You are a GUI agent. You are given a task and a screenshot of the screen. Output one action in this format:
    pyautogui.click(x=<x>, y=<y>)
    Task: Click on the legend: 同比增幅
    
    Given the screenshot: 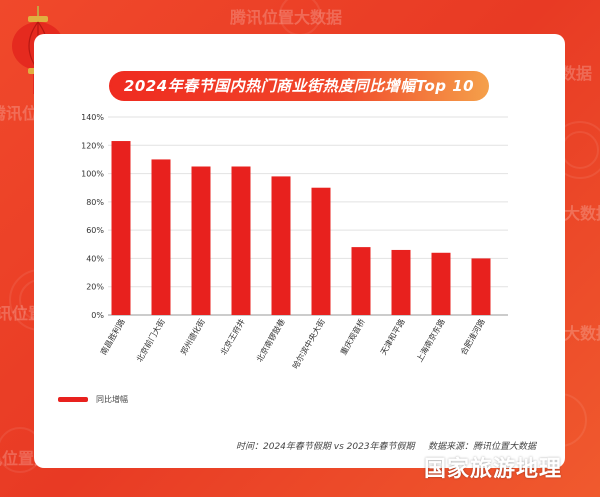 What is the action you would take?
    pyautogui.click(x=93, y=399)
    